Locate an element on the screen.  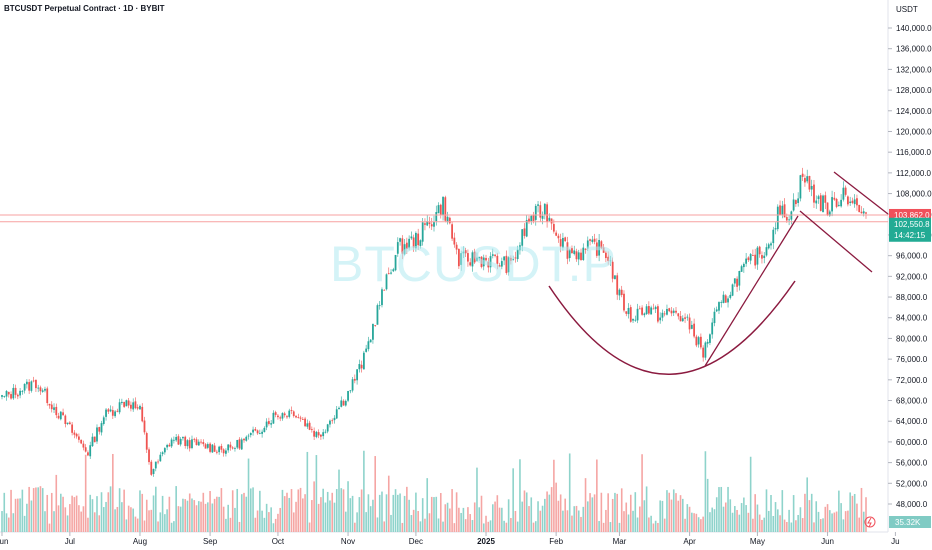
y-tick-label: 60,000.0 is located at coordinates (912, 442).